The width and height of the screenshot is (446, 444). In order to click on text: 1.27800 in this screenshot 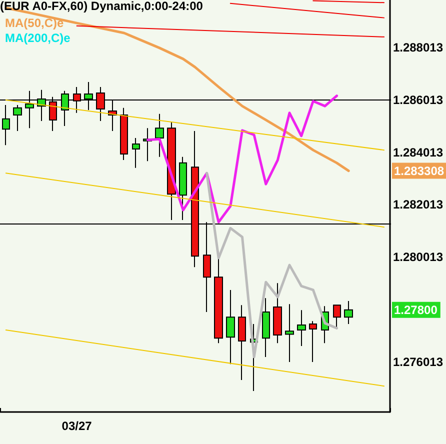, I will do `click(416, 309)`.